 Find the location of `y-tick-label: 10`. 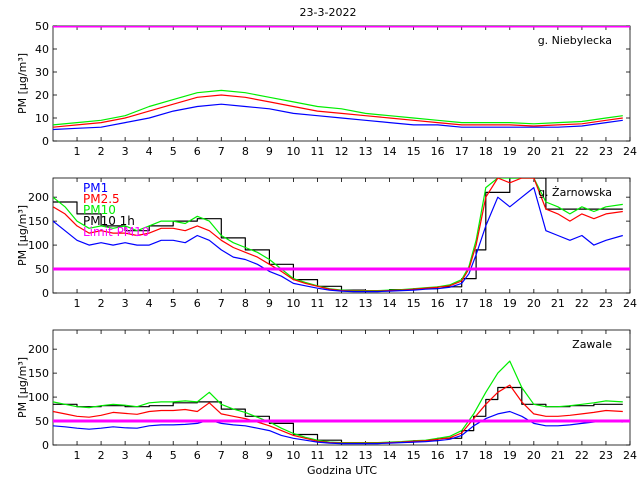

y-tick-label: 10 is located at coordinates (42, 118).